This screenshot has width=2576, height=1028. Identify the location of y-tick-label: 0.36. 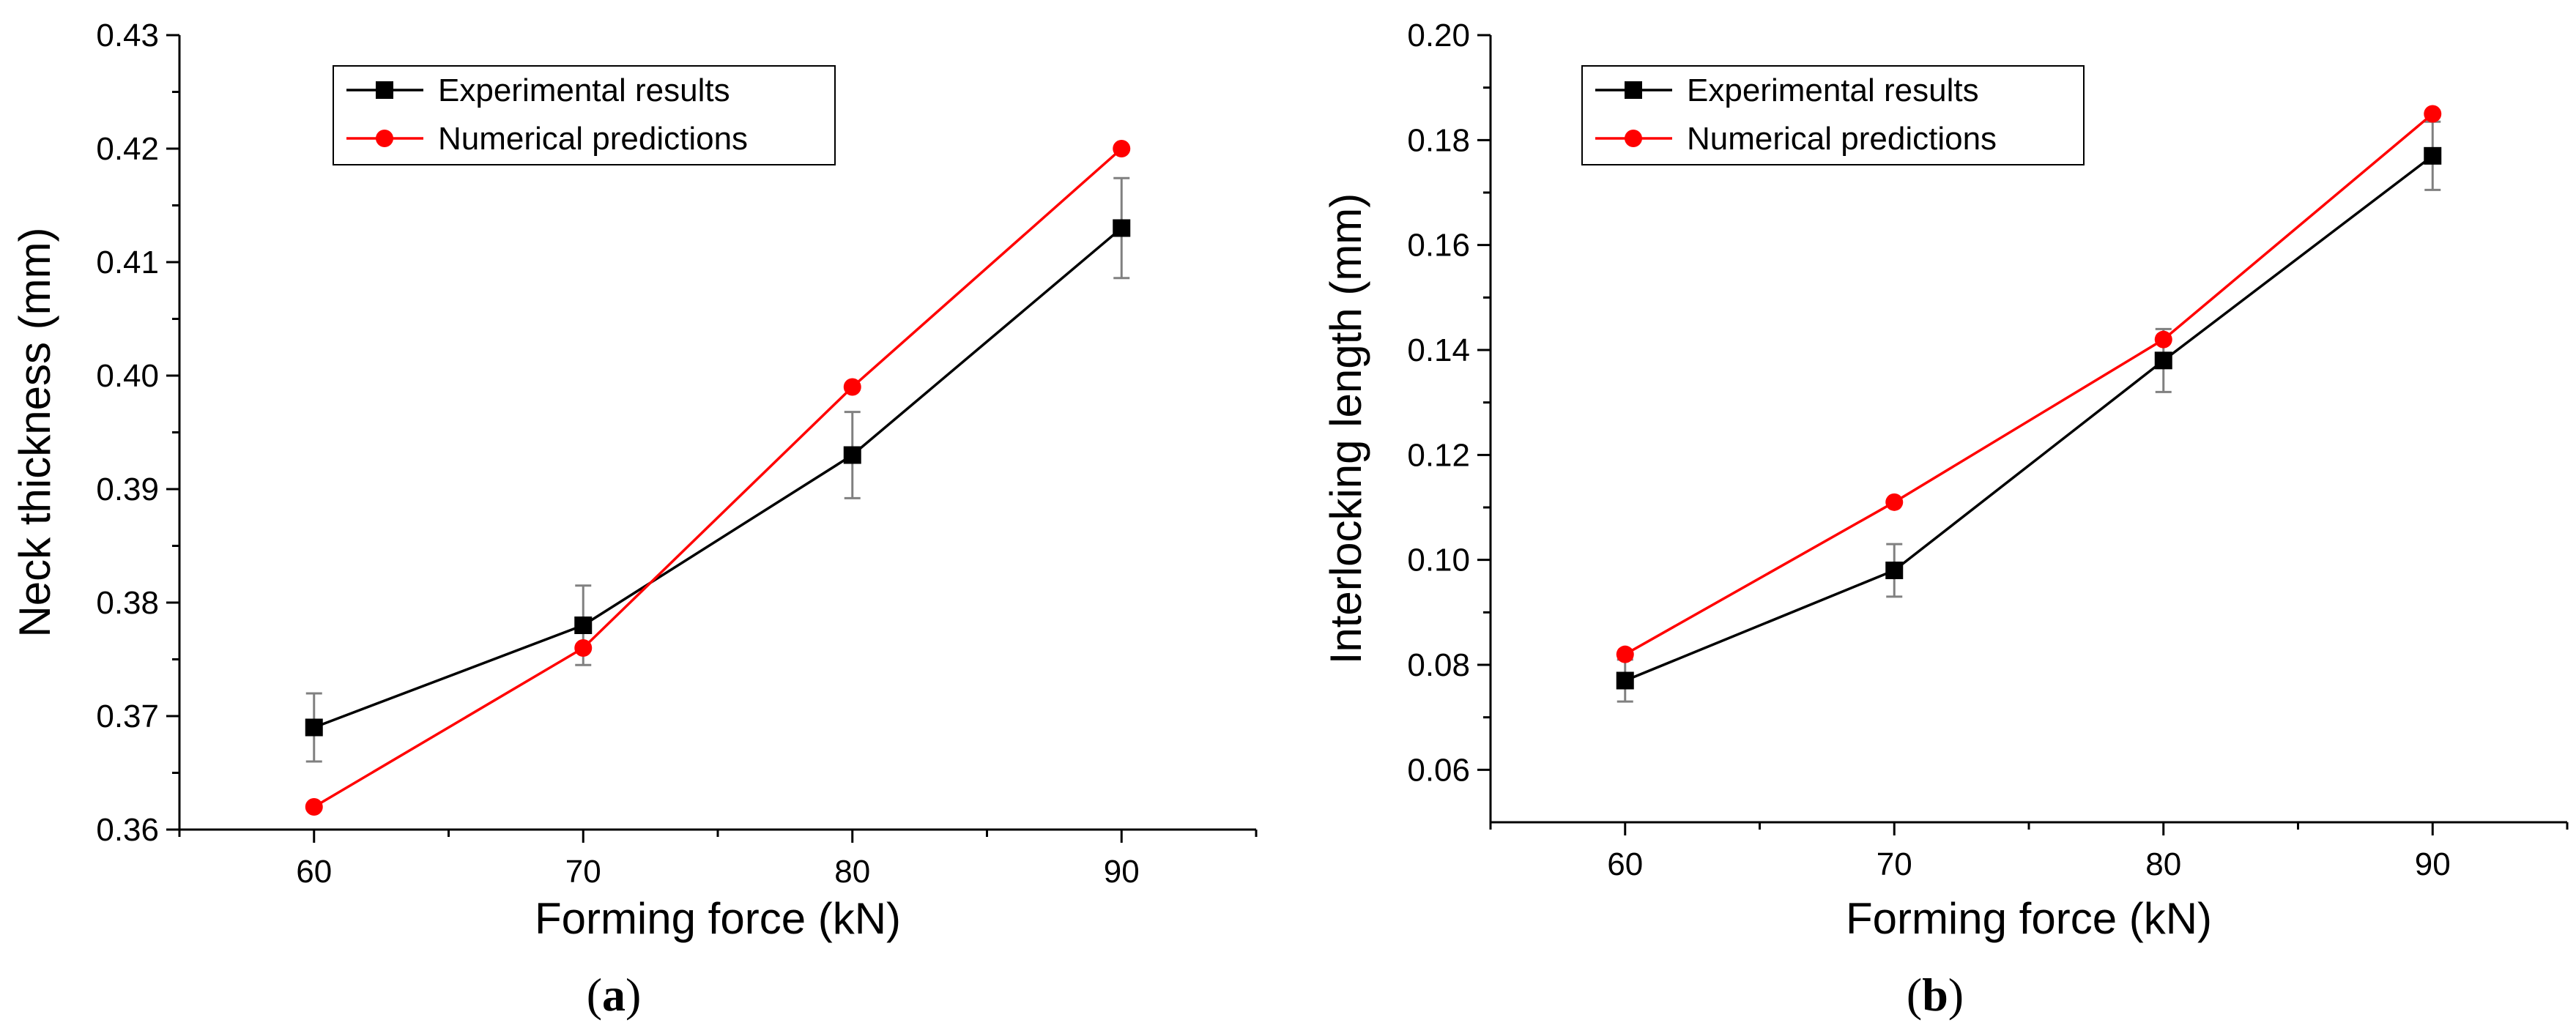
(127, 830).